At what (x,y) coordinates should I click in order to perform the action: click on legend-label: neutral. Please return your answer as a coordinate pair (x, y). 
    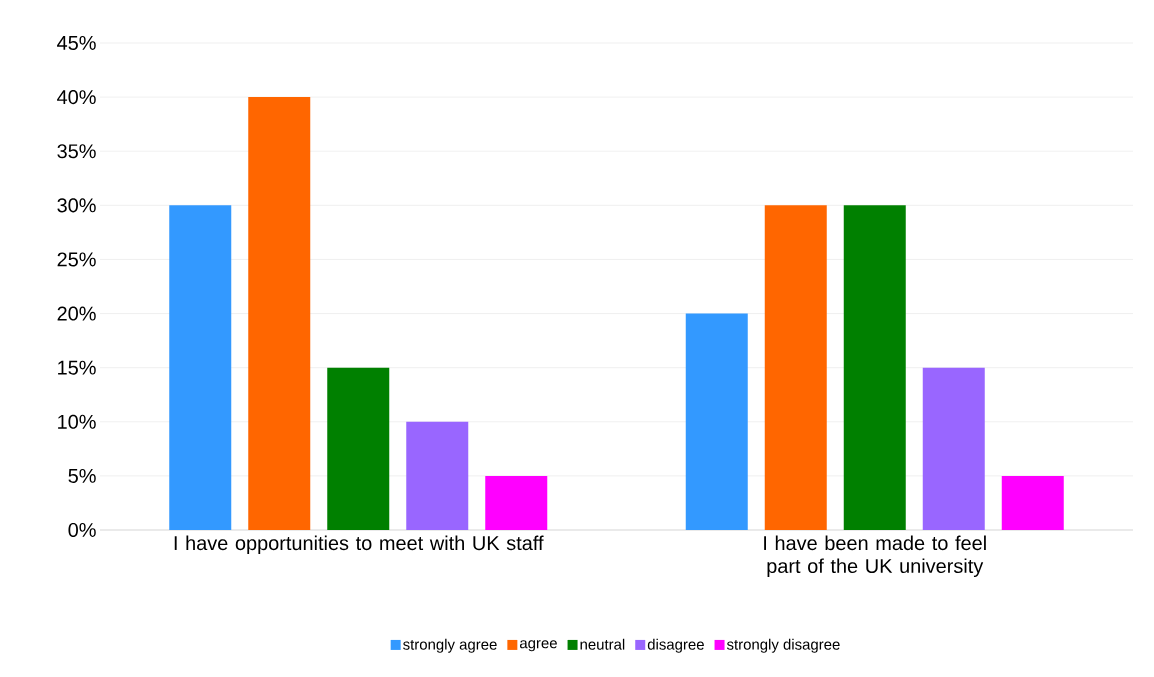
    Looking at the image, I should click on (602, 644).